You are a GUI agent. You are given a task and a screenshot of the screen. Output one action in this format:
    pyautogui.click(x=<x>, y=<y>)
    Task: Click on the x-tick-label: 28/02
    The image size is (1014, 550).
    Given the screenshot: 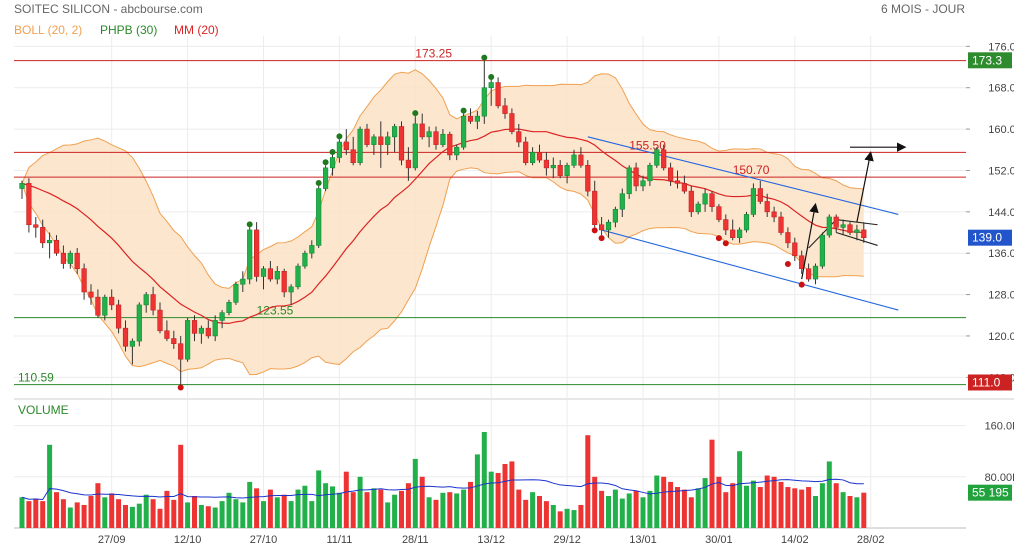 What is the action you would take?
    pyautogui.click(x=871, y=540)
    